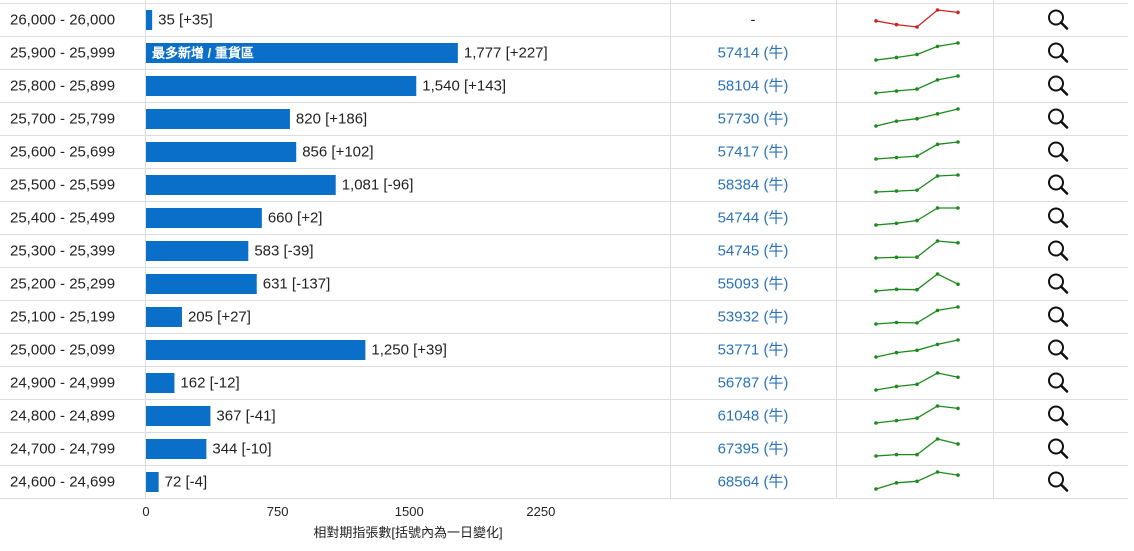  Describe the element at coordinates (219, 317) in the screenshot. I see `bar-value-label: 205 [+27]` at that location.